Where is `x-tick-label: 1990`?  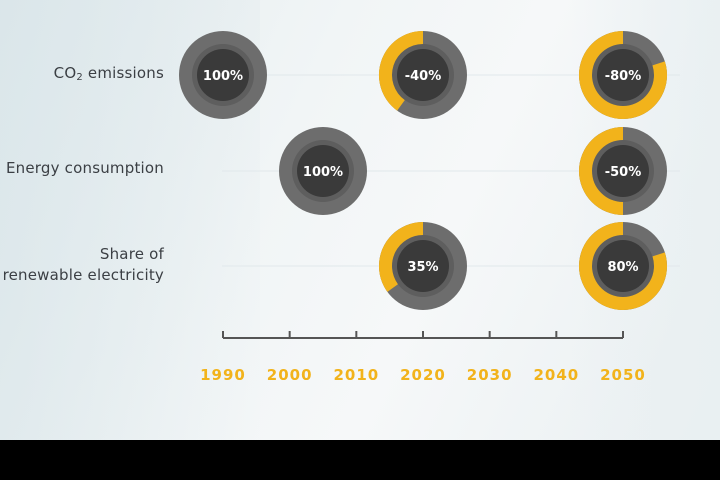
x-tick-label: 1990 is located at coordinates (223, 375).